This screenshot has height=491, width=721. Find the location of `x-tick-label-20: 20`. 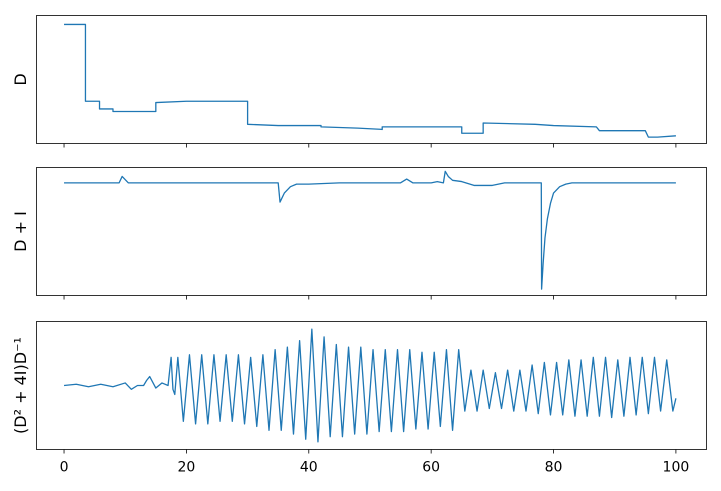

x-tick-label-20: 20 is located at coordinates (186, 468).